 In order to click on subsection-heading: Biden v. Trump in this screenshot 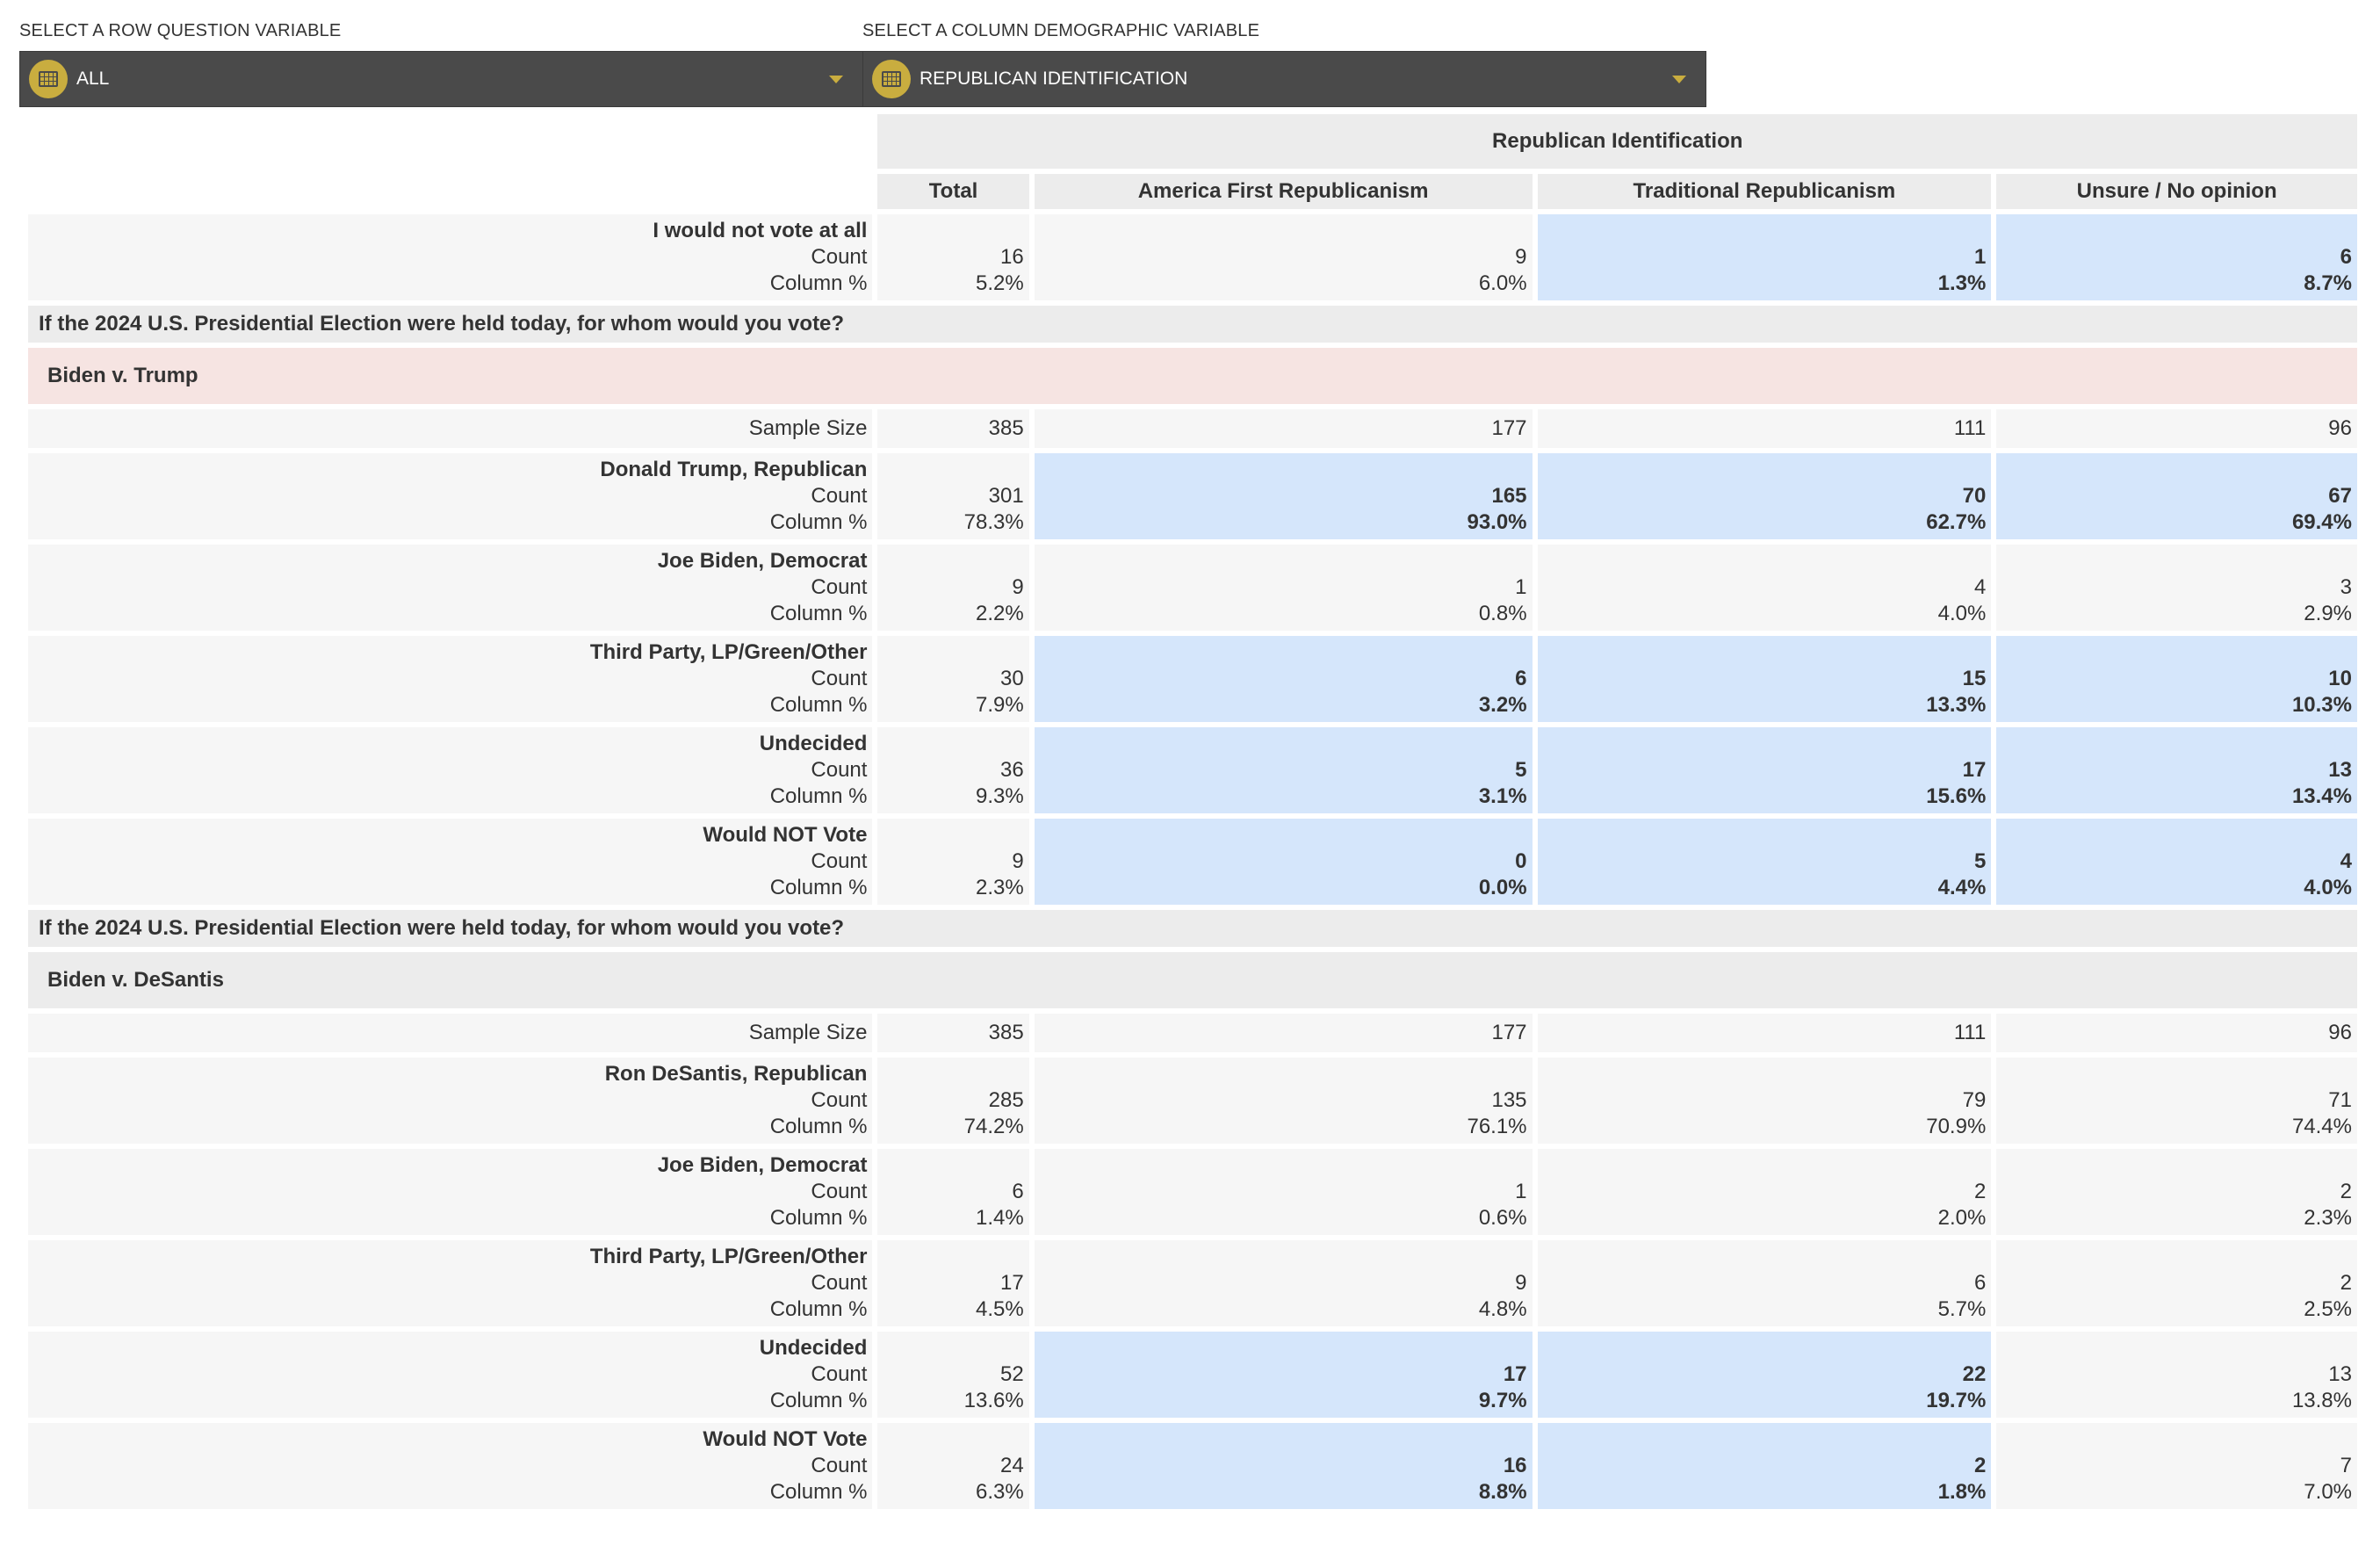, I will do `click(1192, 376)`.